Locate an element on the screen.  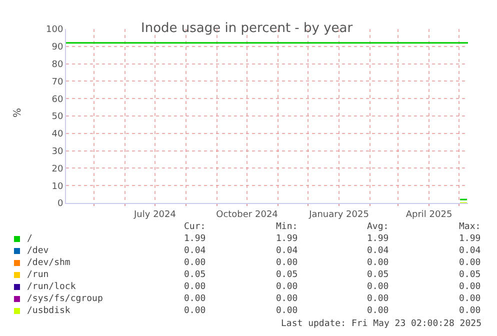
legend-label: / is located at coordinates (29, 239).